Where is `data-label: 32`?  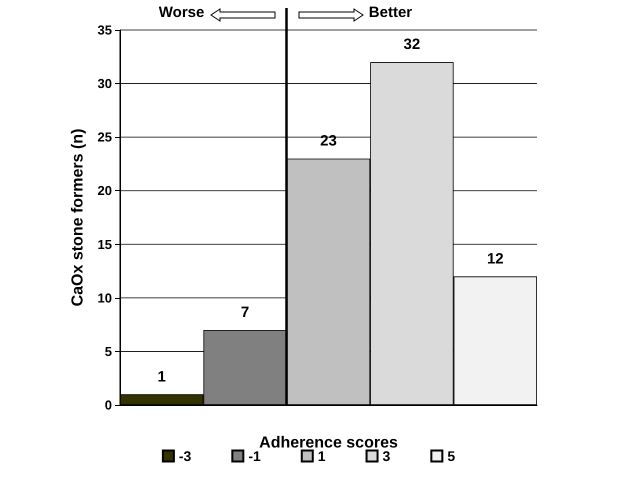
data-label: 32 is located at coordinates (412, 45).